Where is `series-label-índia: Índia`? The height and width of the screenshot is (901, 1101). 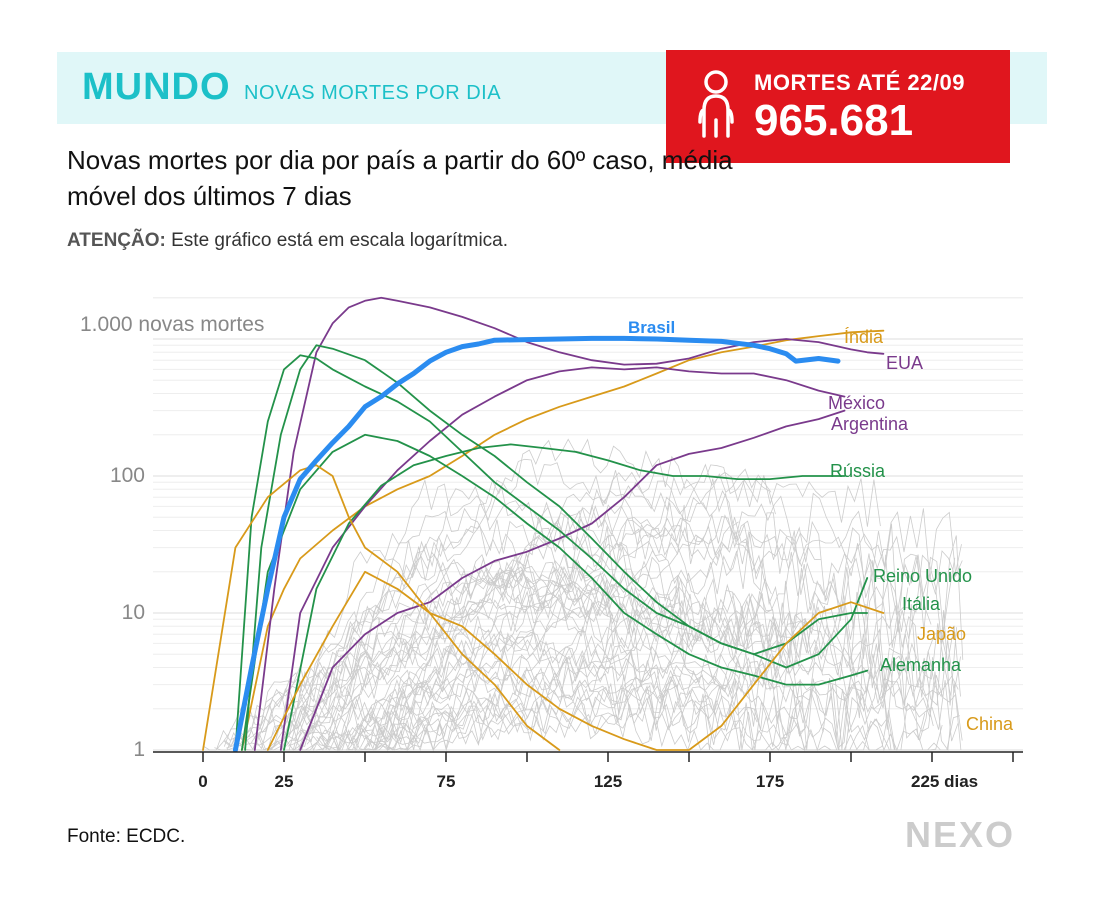
series-label-índia: Índia is located at coordinates (864, 337).